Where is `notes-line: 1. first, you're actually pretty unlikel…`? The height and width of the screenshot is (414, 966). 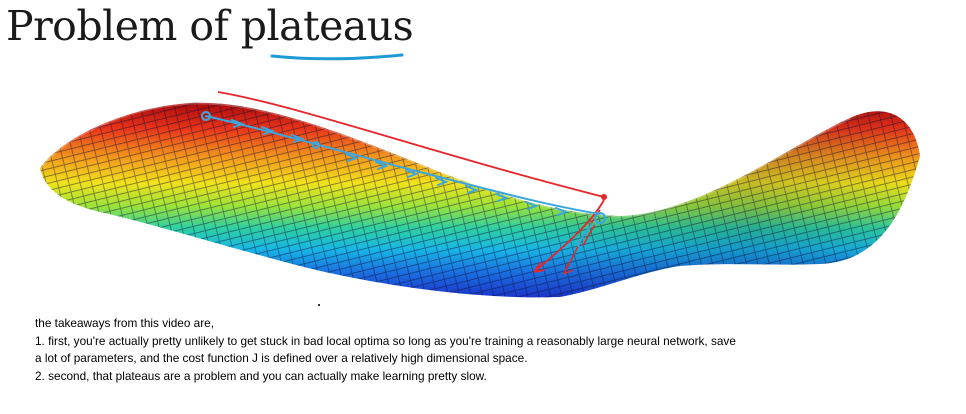
notes-line: 1. first, you're actually pretty unlikel… is located at coordinates (385, 340).